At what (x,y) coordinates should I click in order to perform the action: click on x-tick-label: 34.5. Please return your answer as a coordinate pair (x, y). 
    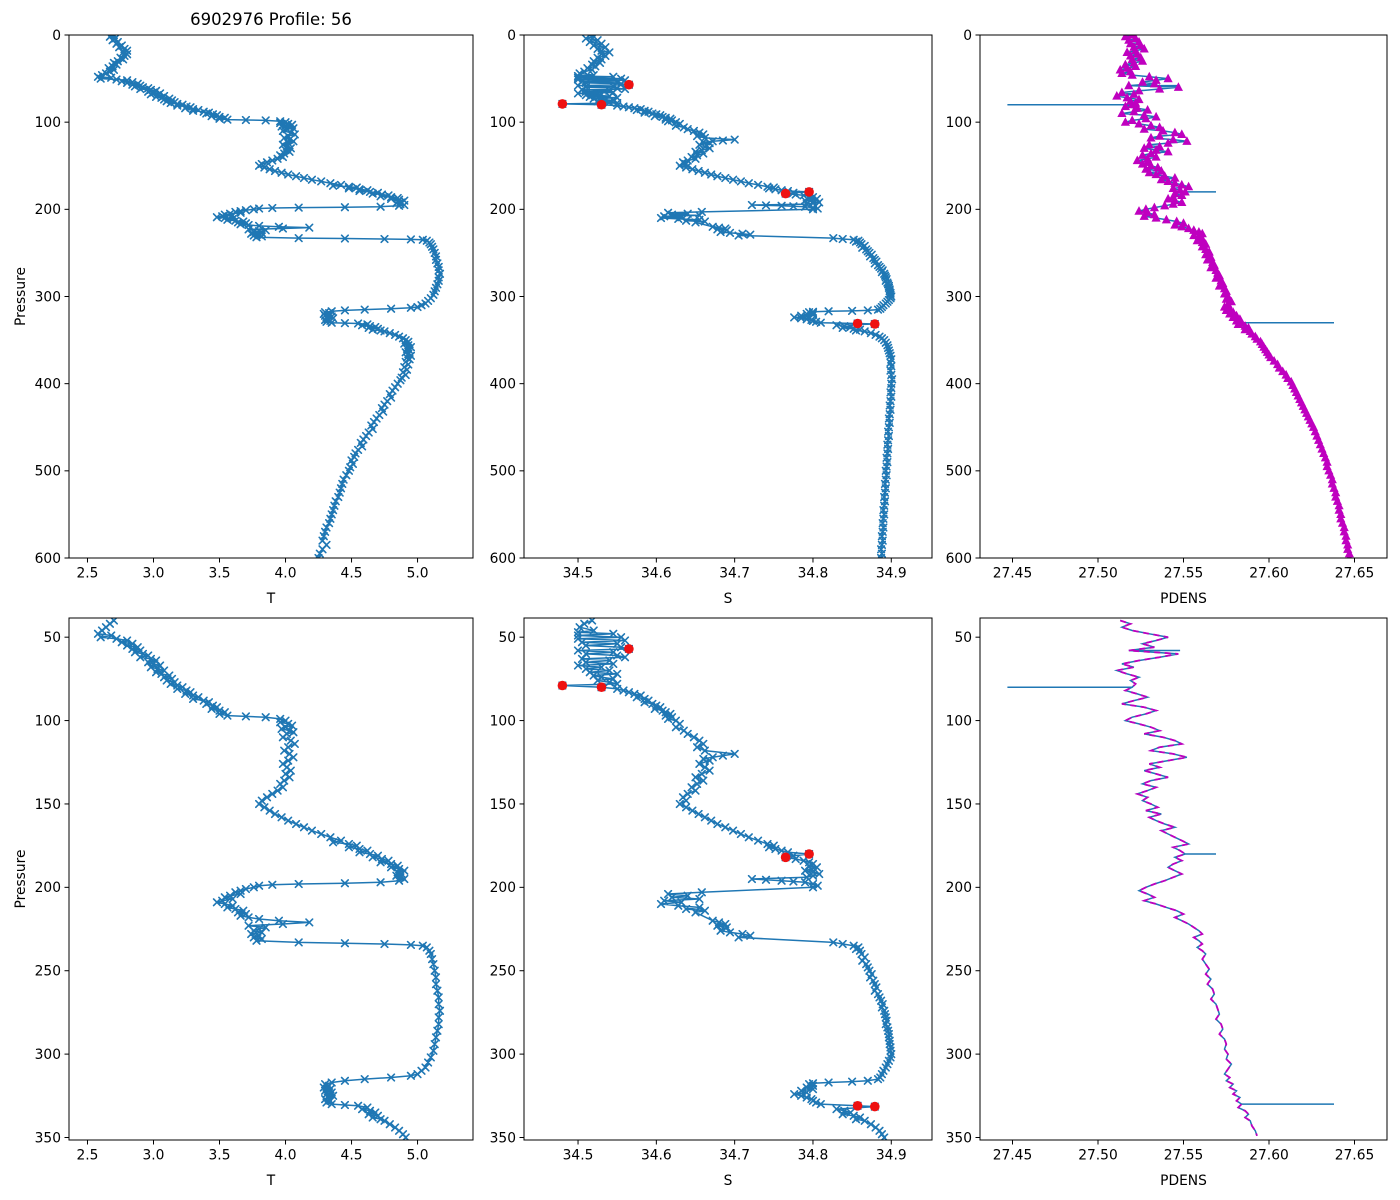
    Looking at the image, I should click on (578, 574).